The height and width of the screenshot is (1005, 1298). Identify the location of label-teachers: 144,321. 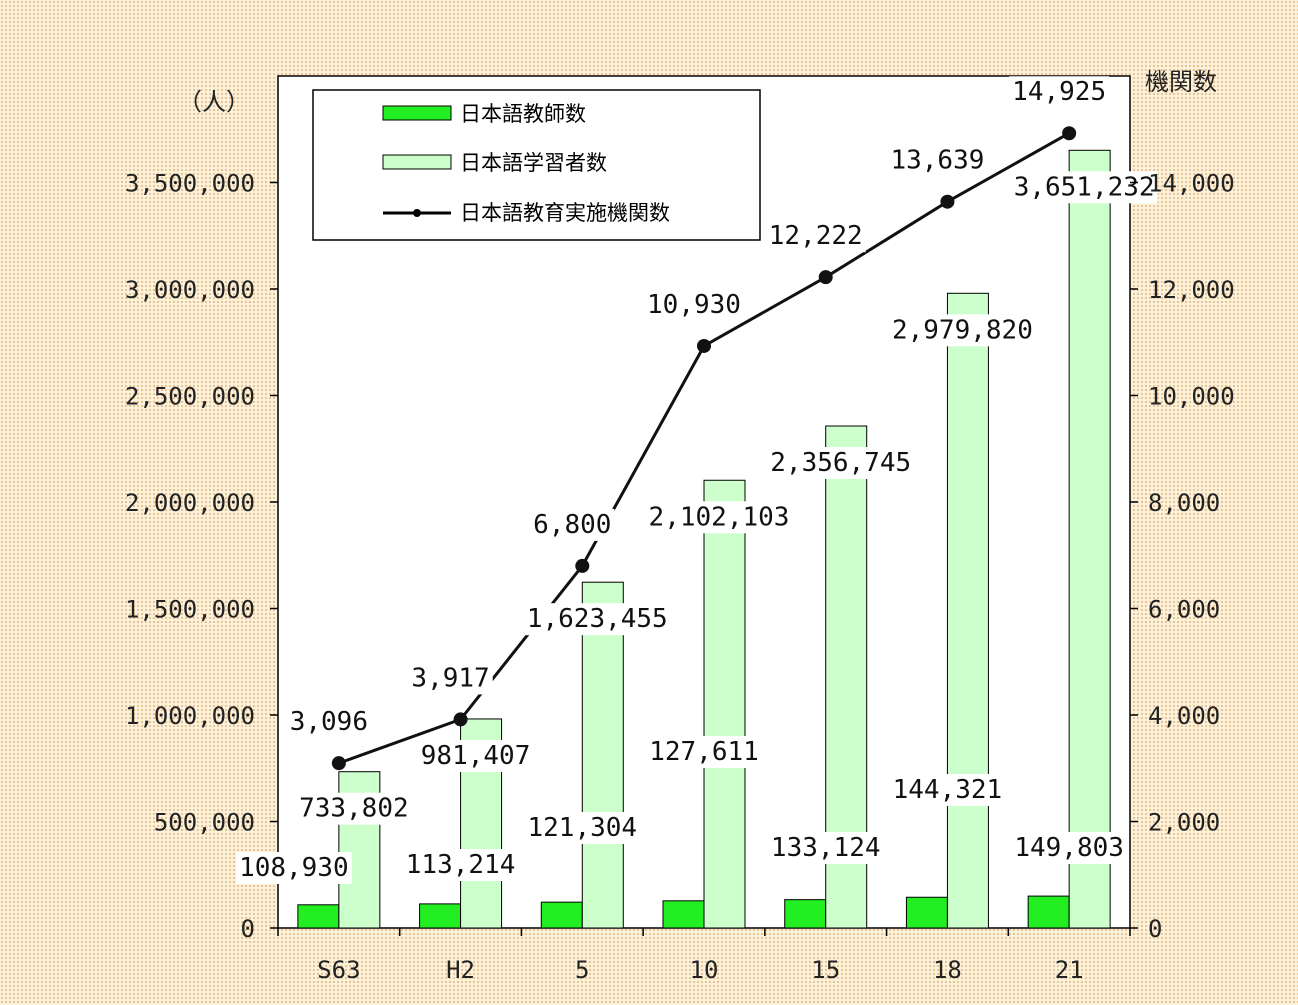
(948, 790).